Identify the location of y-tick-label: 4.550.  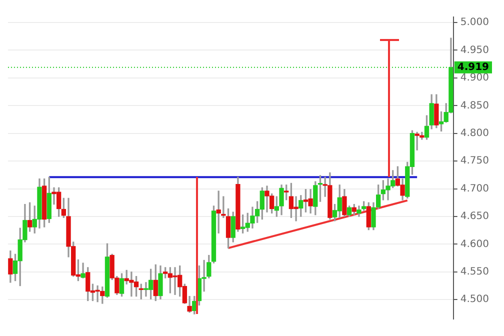
(475, 272).